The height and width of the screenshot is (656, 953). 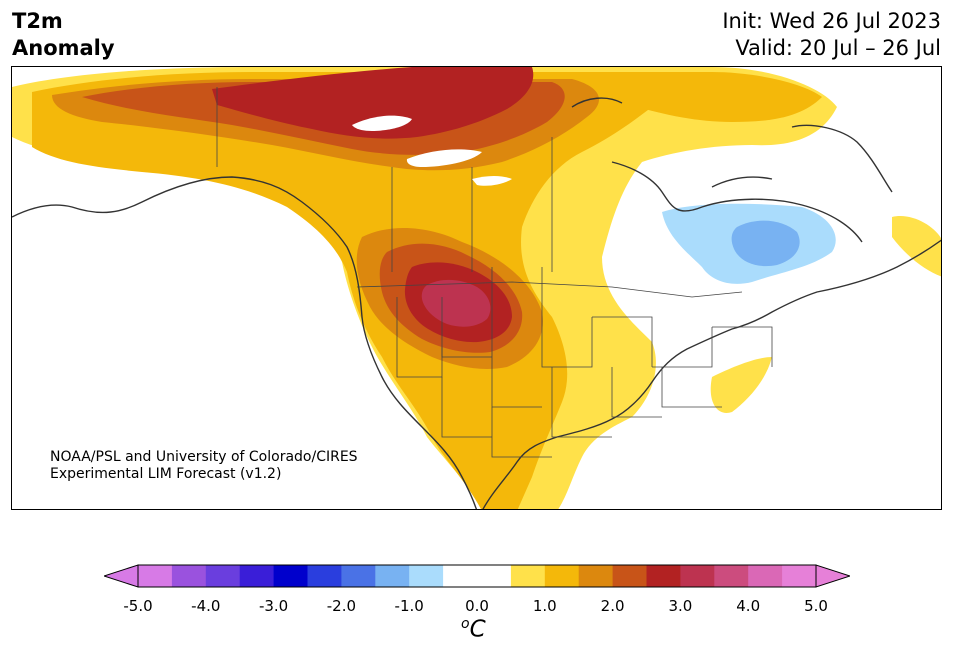 I want to click on colorbar-tick-label: -3.0, so click(x=273, y=606).